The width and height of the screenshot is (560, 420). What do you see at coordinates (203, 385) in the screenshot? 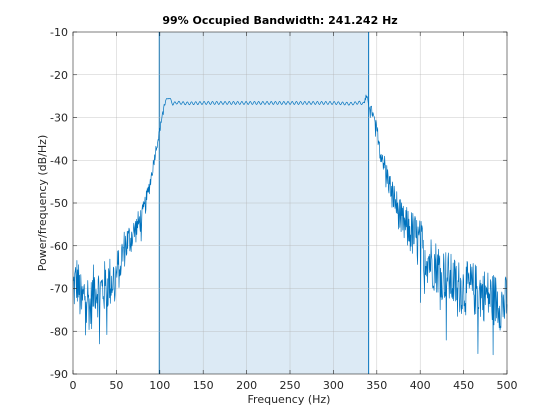
I see `x-tick-label: 150` at bounding box center [203, 385].